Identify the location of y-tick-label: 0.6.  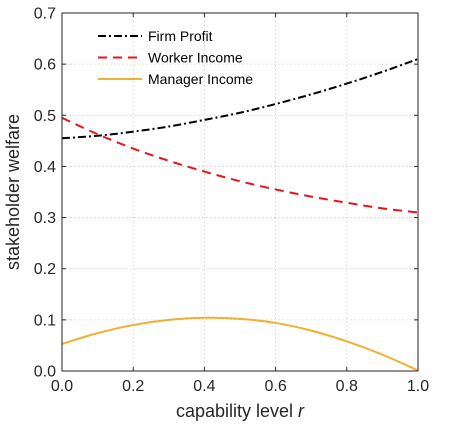
(45, 65).